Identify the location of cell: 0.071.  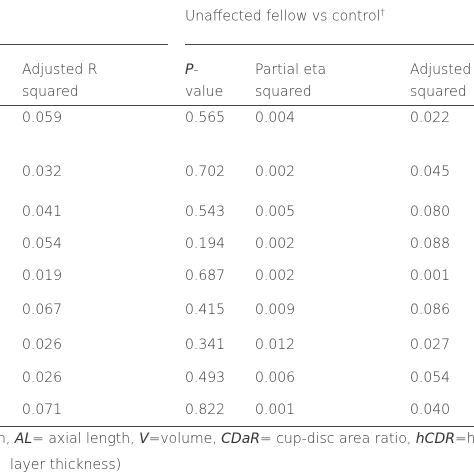
(42, 410).